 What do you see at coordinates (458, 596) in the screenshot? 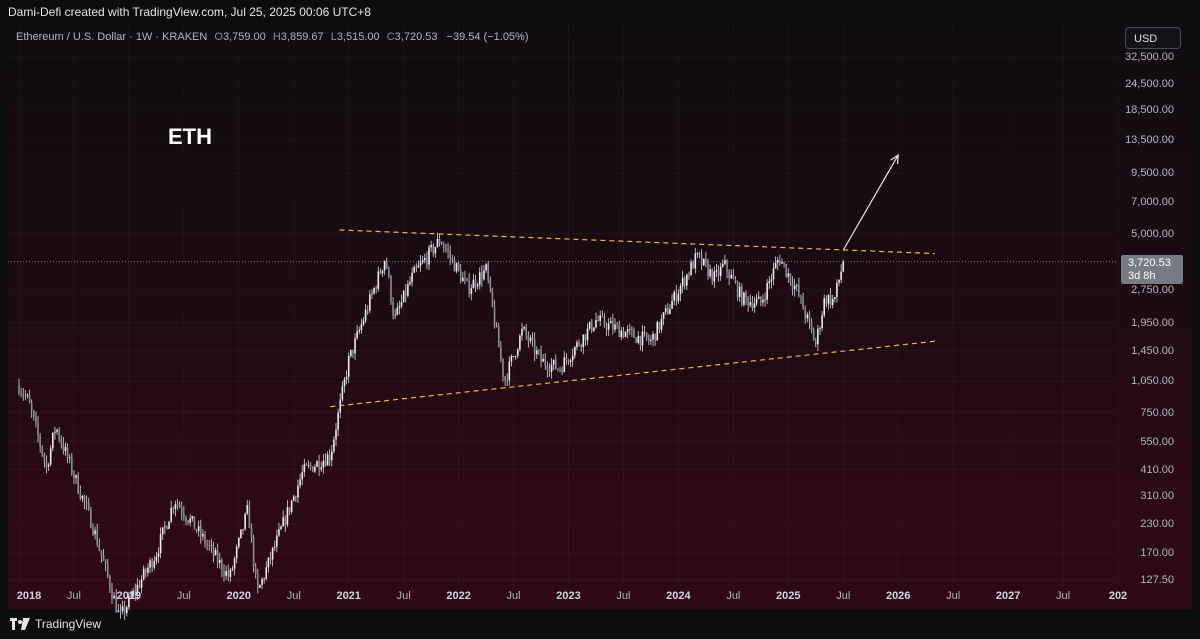
I see `time-tick-label: 2022` at bounding box center [458, 596].